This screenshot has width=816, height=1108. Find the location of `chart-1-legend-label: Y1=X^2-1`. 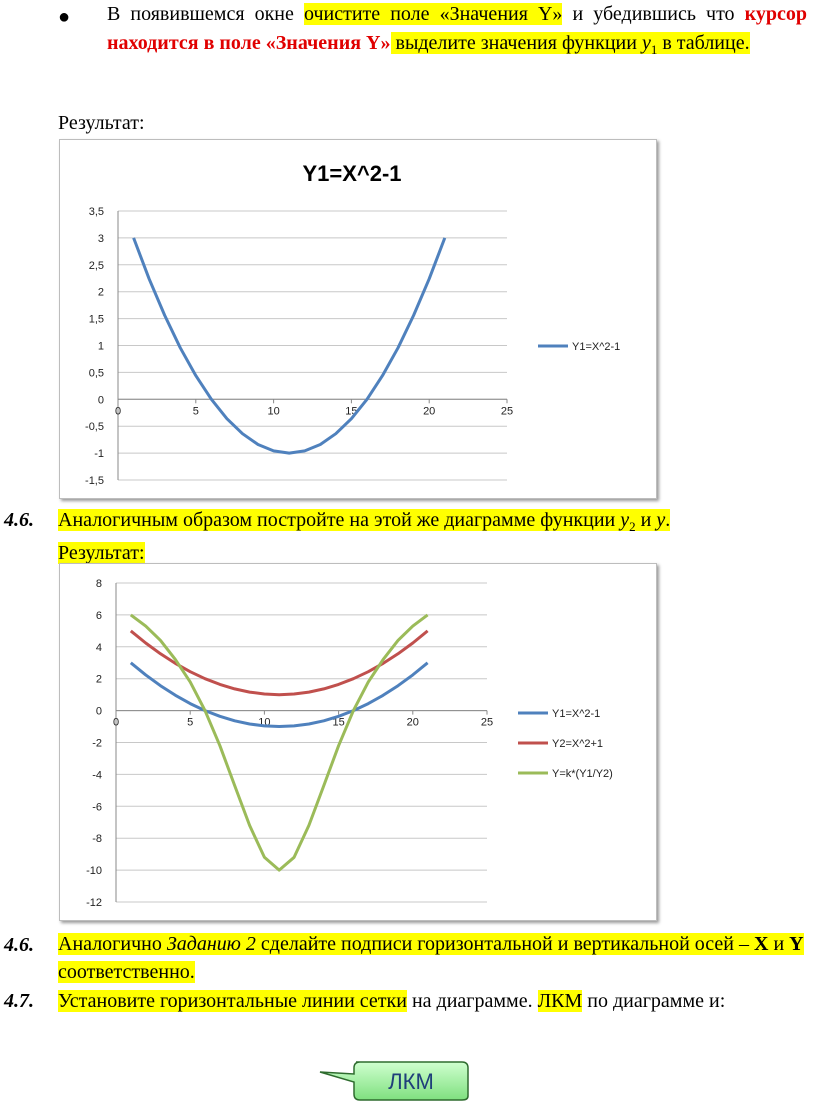

chart-1-legend-label: Y1=X^2-1 is located at coordinates (596, 347).